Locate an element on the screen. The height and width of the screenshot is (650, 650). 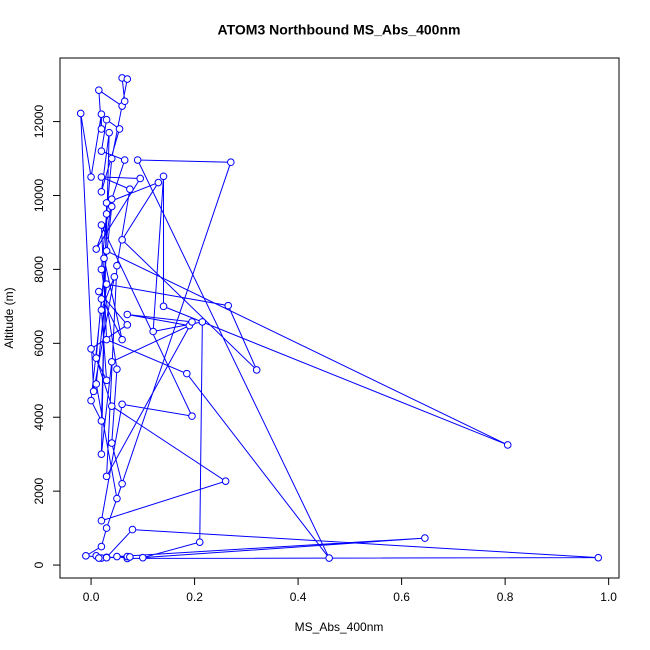
y-tick-label: 0 is located at coordinates (39, 564).